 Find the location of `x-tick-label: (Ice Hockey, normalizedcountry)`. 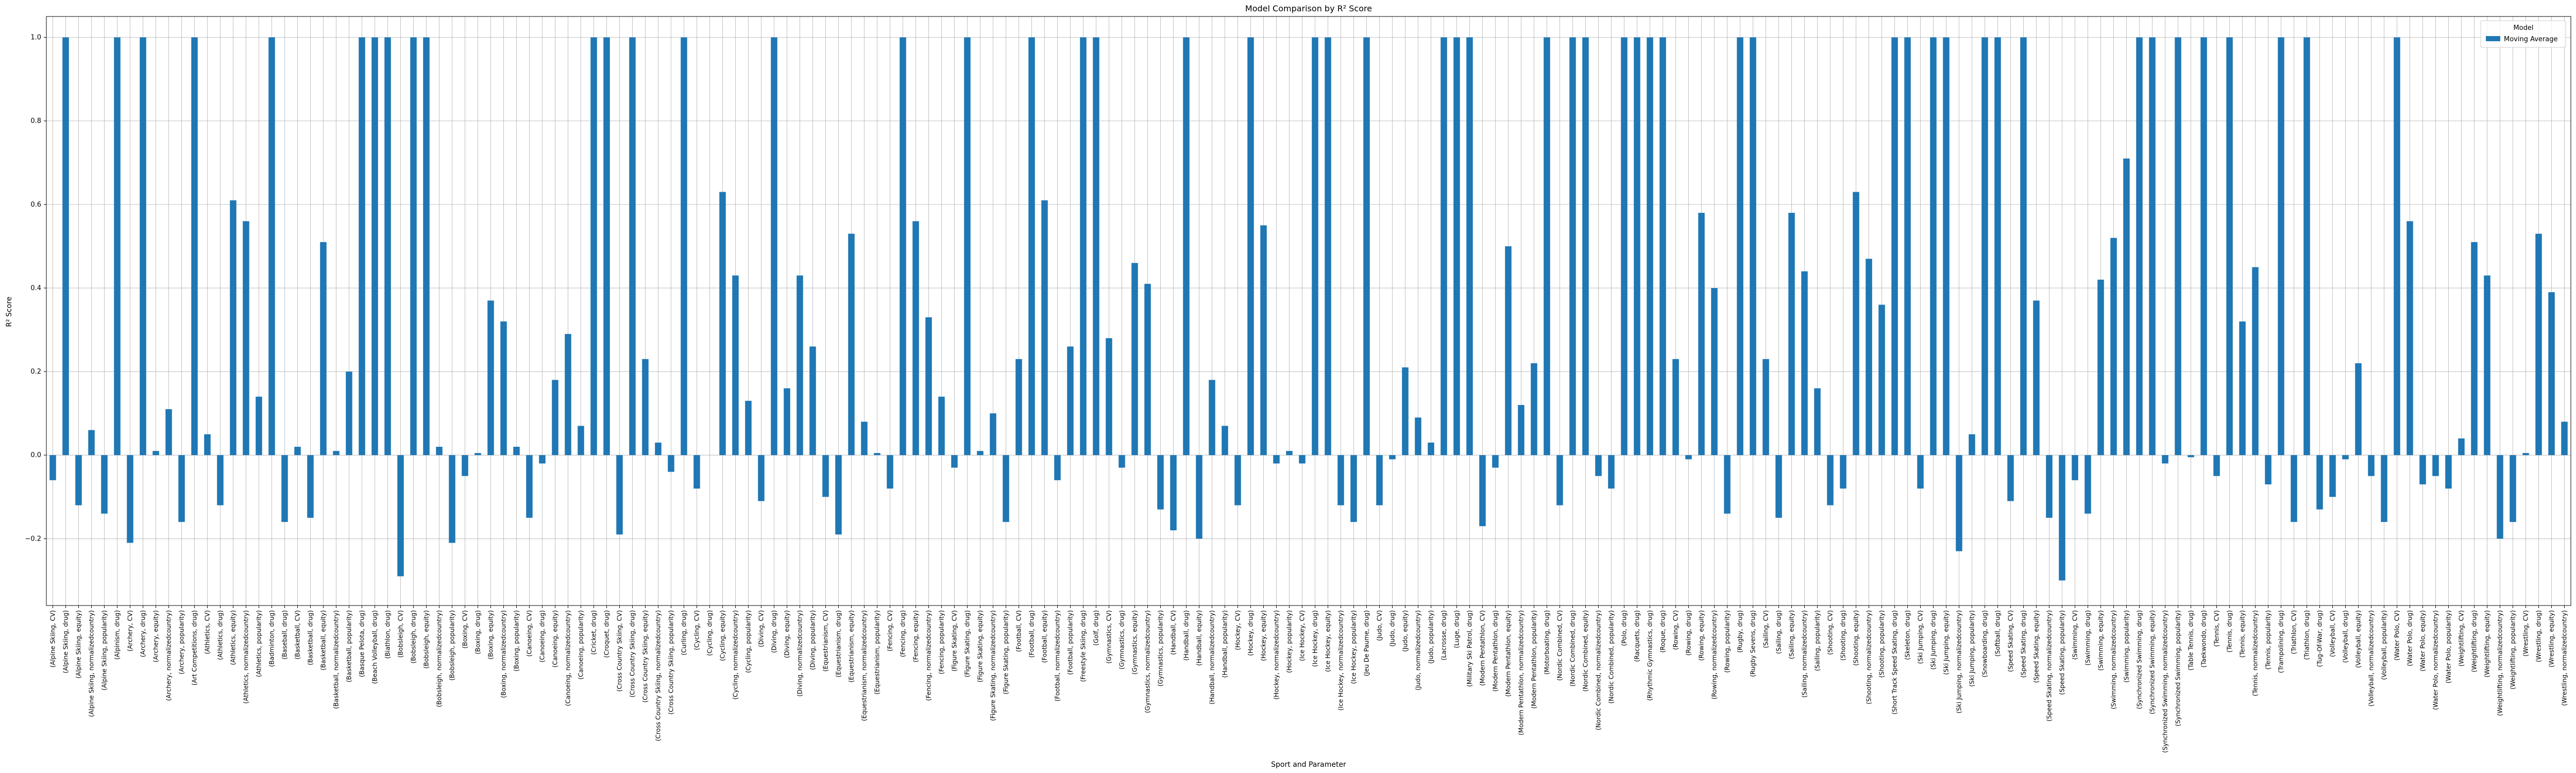

x-tick-label: (Ice Hockey, normalizedcountry) is located at coordinates (1341, 661).